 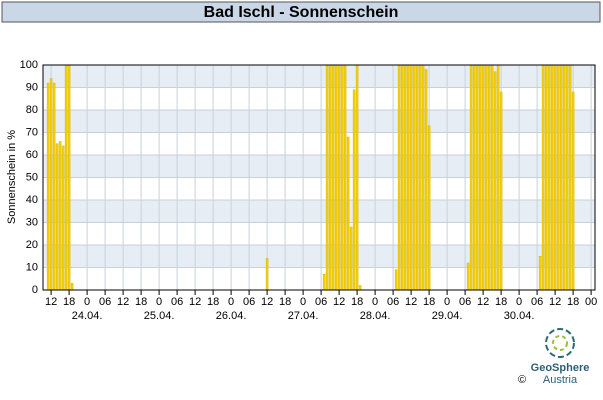 I want to click on date-label: 24.04., so click(x=87, y=316).